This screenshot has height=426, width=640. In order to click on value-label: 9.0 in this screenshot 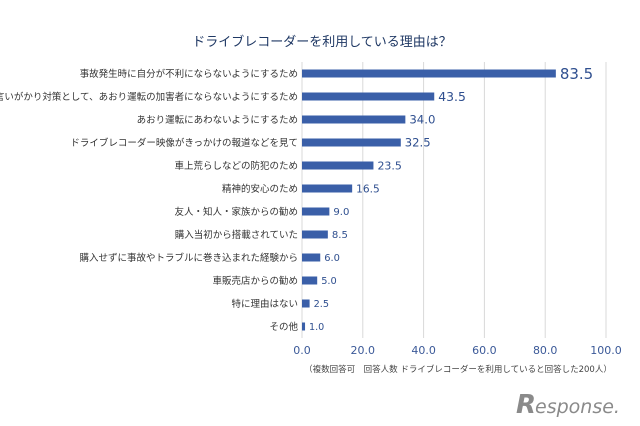, I will do `click(341, 212)`.